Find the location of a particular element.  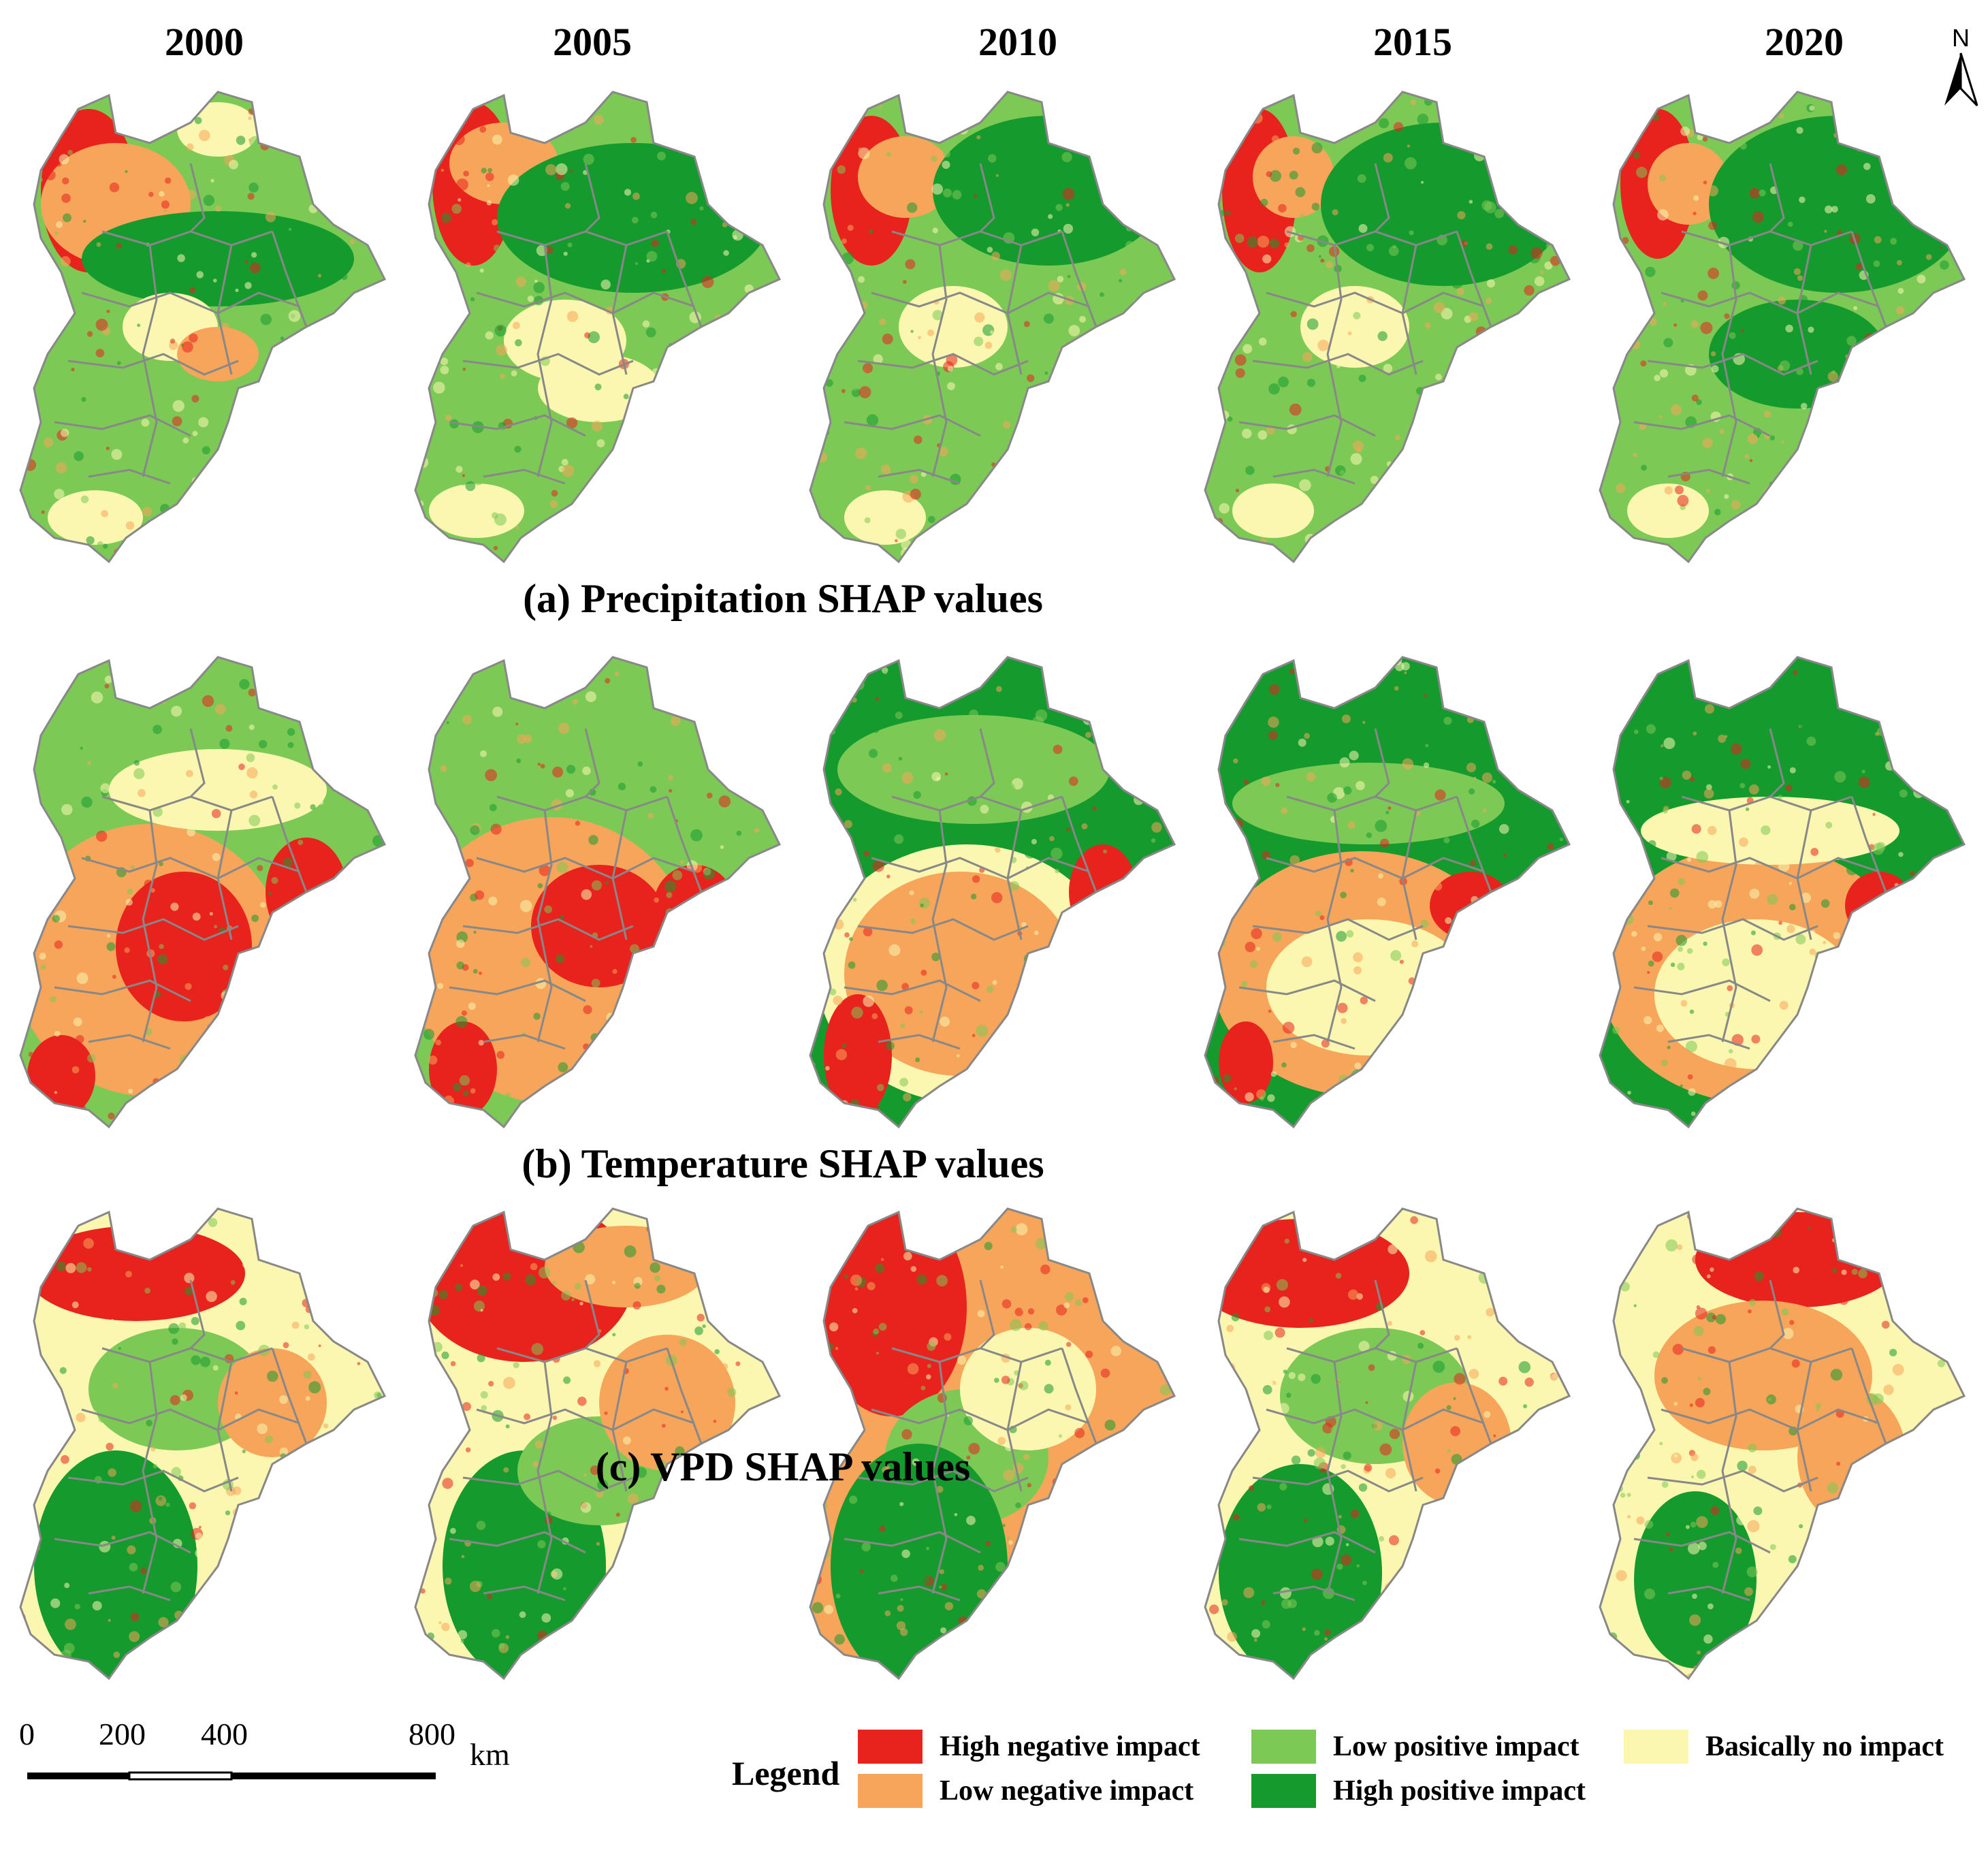

map-precip-2020 is located at coordinates (1782, 327).